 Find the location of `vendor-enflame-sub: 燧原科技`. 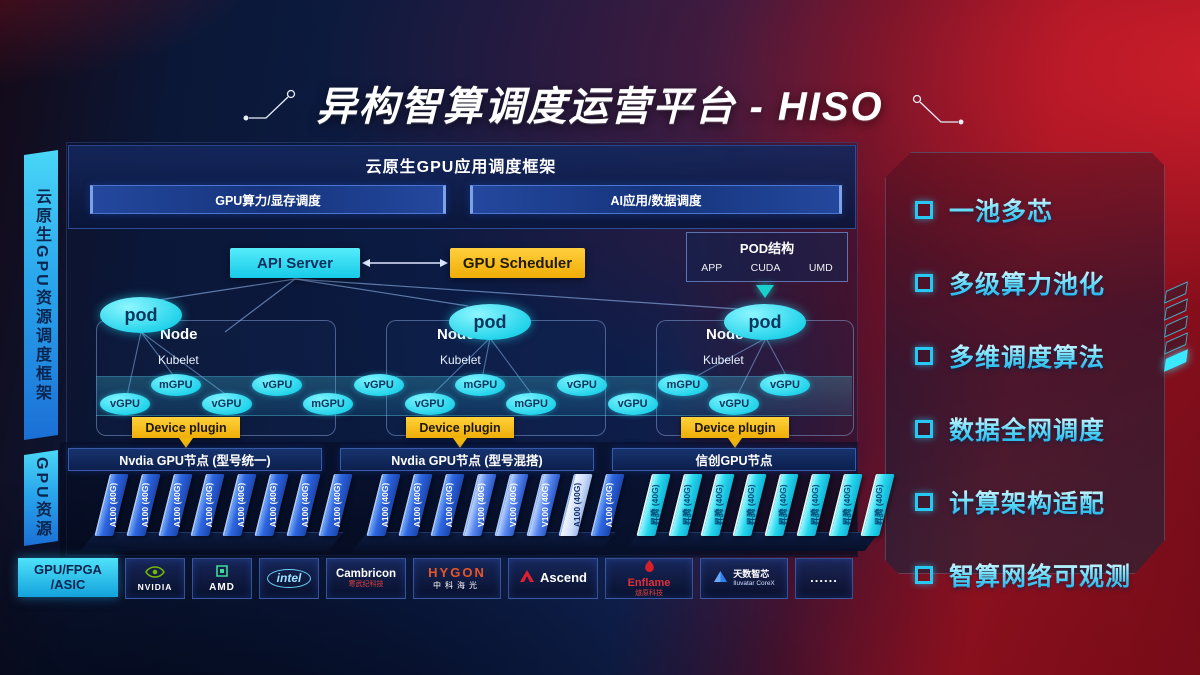

vendor-enflame-sub: 燧原科技 is located at coordinates (649, 593).